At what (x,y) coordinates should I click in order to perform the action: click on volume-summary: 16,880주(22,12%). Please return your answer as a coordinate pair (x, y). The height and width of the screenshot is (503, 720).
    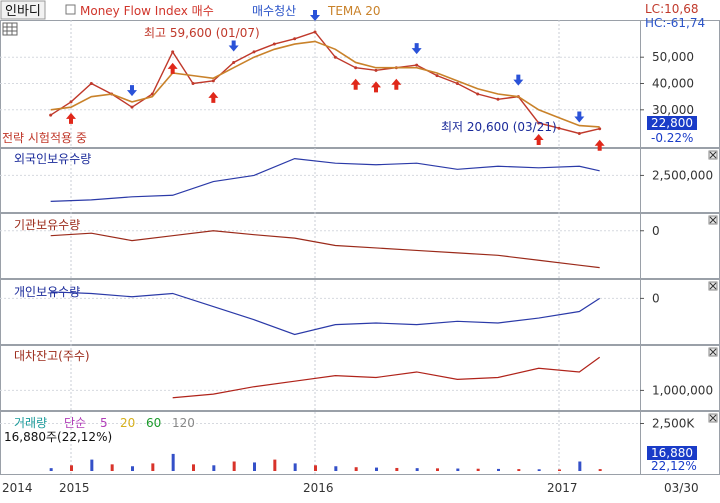
    Looking at the image, I should click on (58, 437).